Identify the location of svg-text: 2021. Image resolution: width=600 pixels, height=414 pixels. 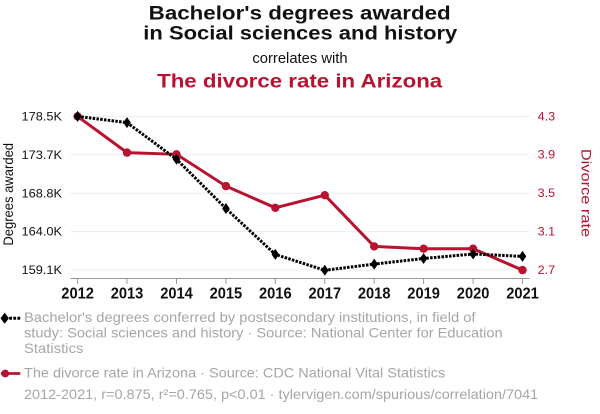
(522, 294).